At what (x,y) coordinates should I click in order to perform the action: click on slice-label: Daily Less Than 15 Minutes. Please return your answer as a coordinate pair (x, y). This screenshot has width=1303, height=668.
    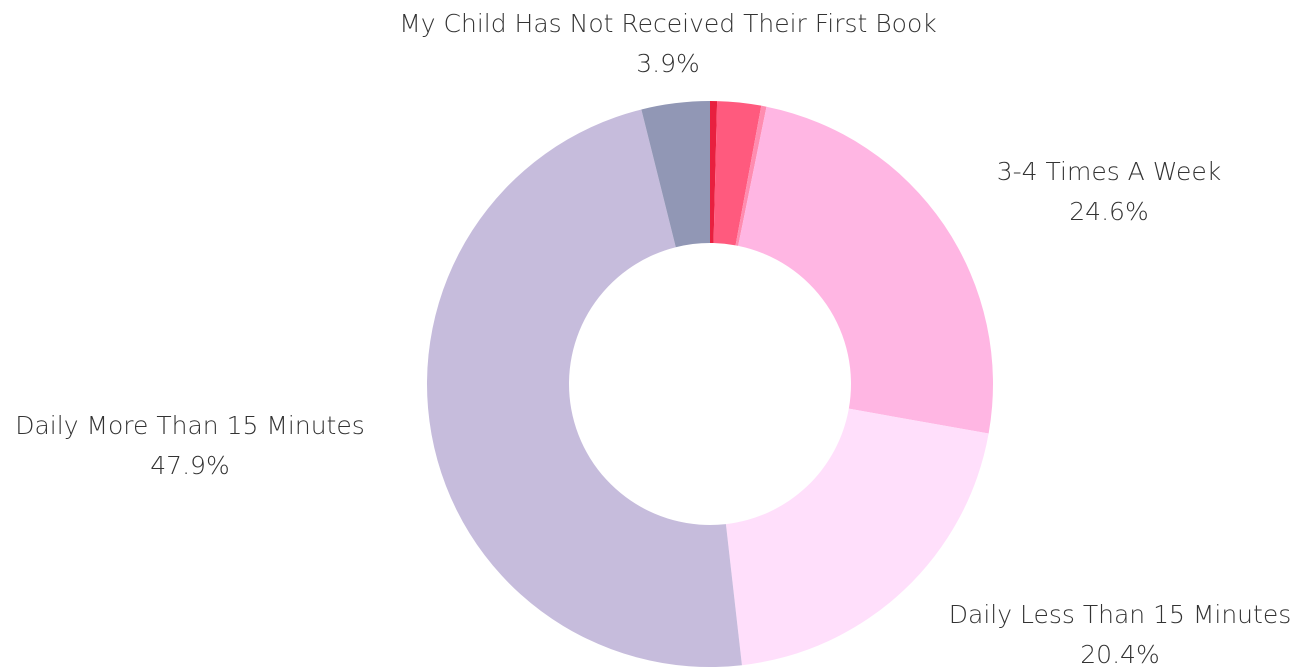
    Looking at the image, I should click on (1120, 614).